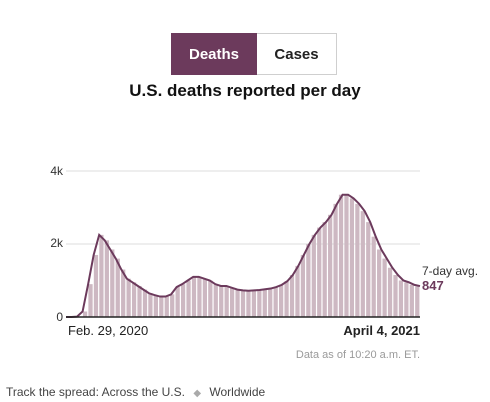  I want to click on y-tick-label-4k: 4k, so click(57, 171).